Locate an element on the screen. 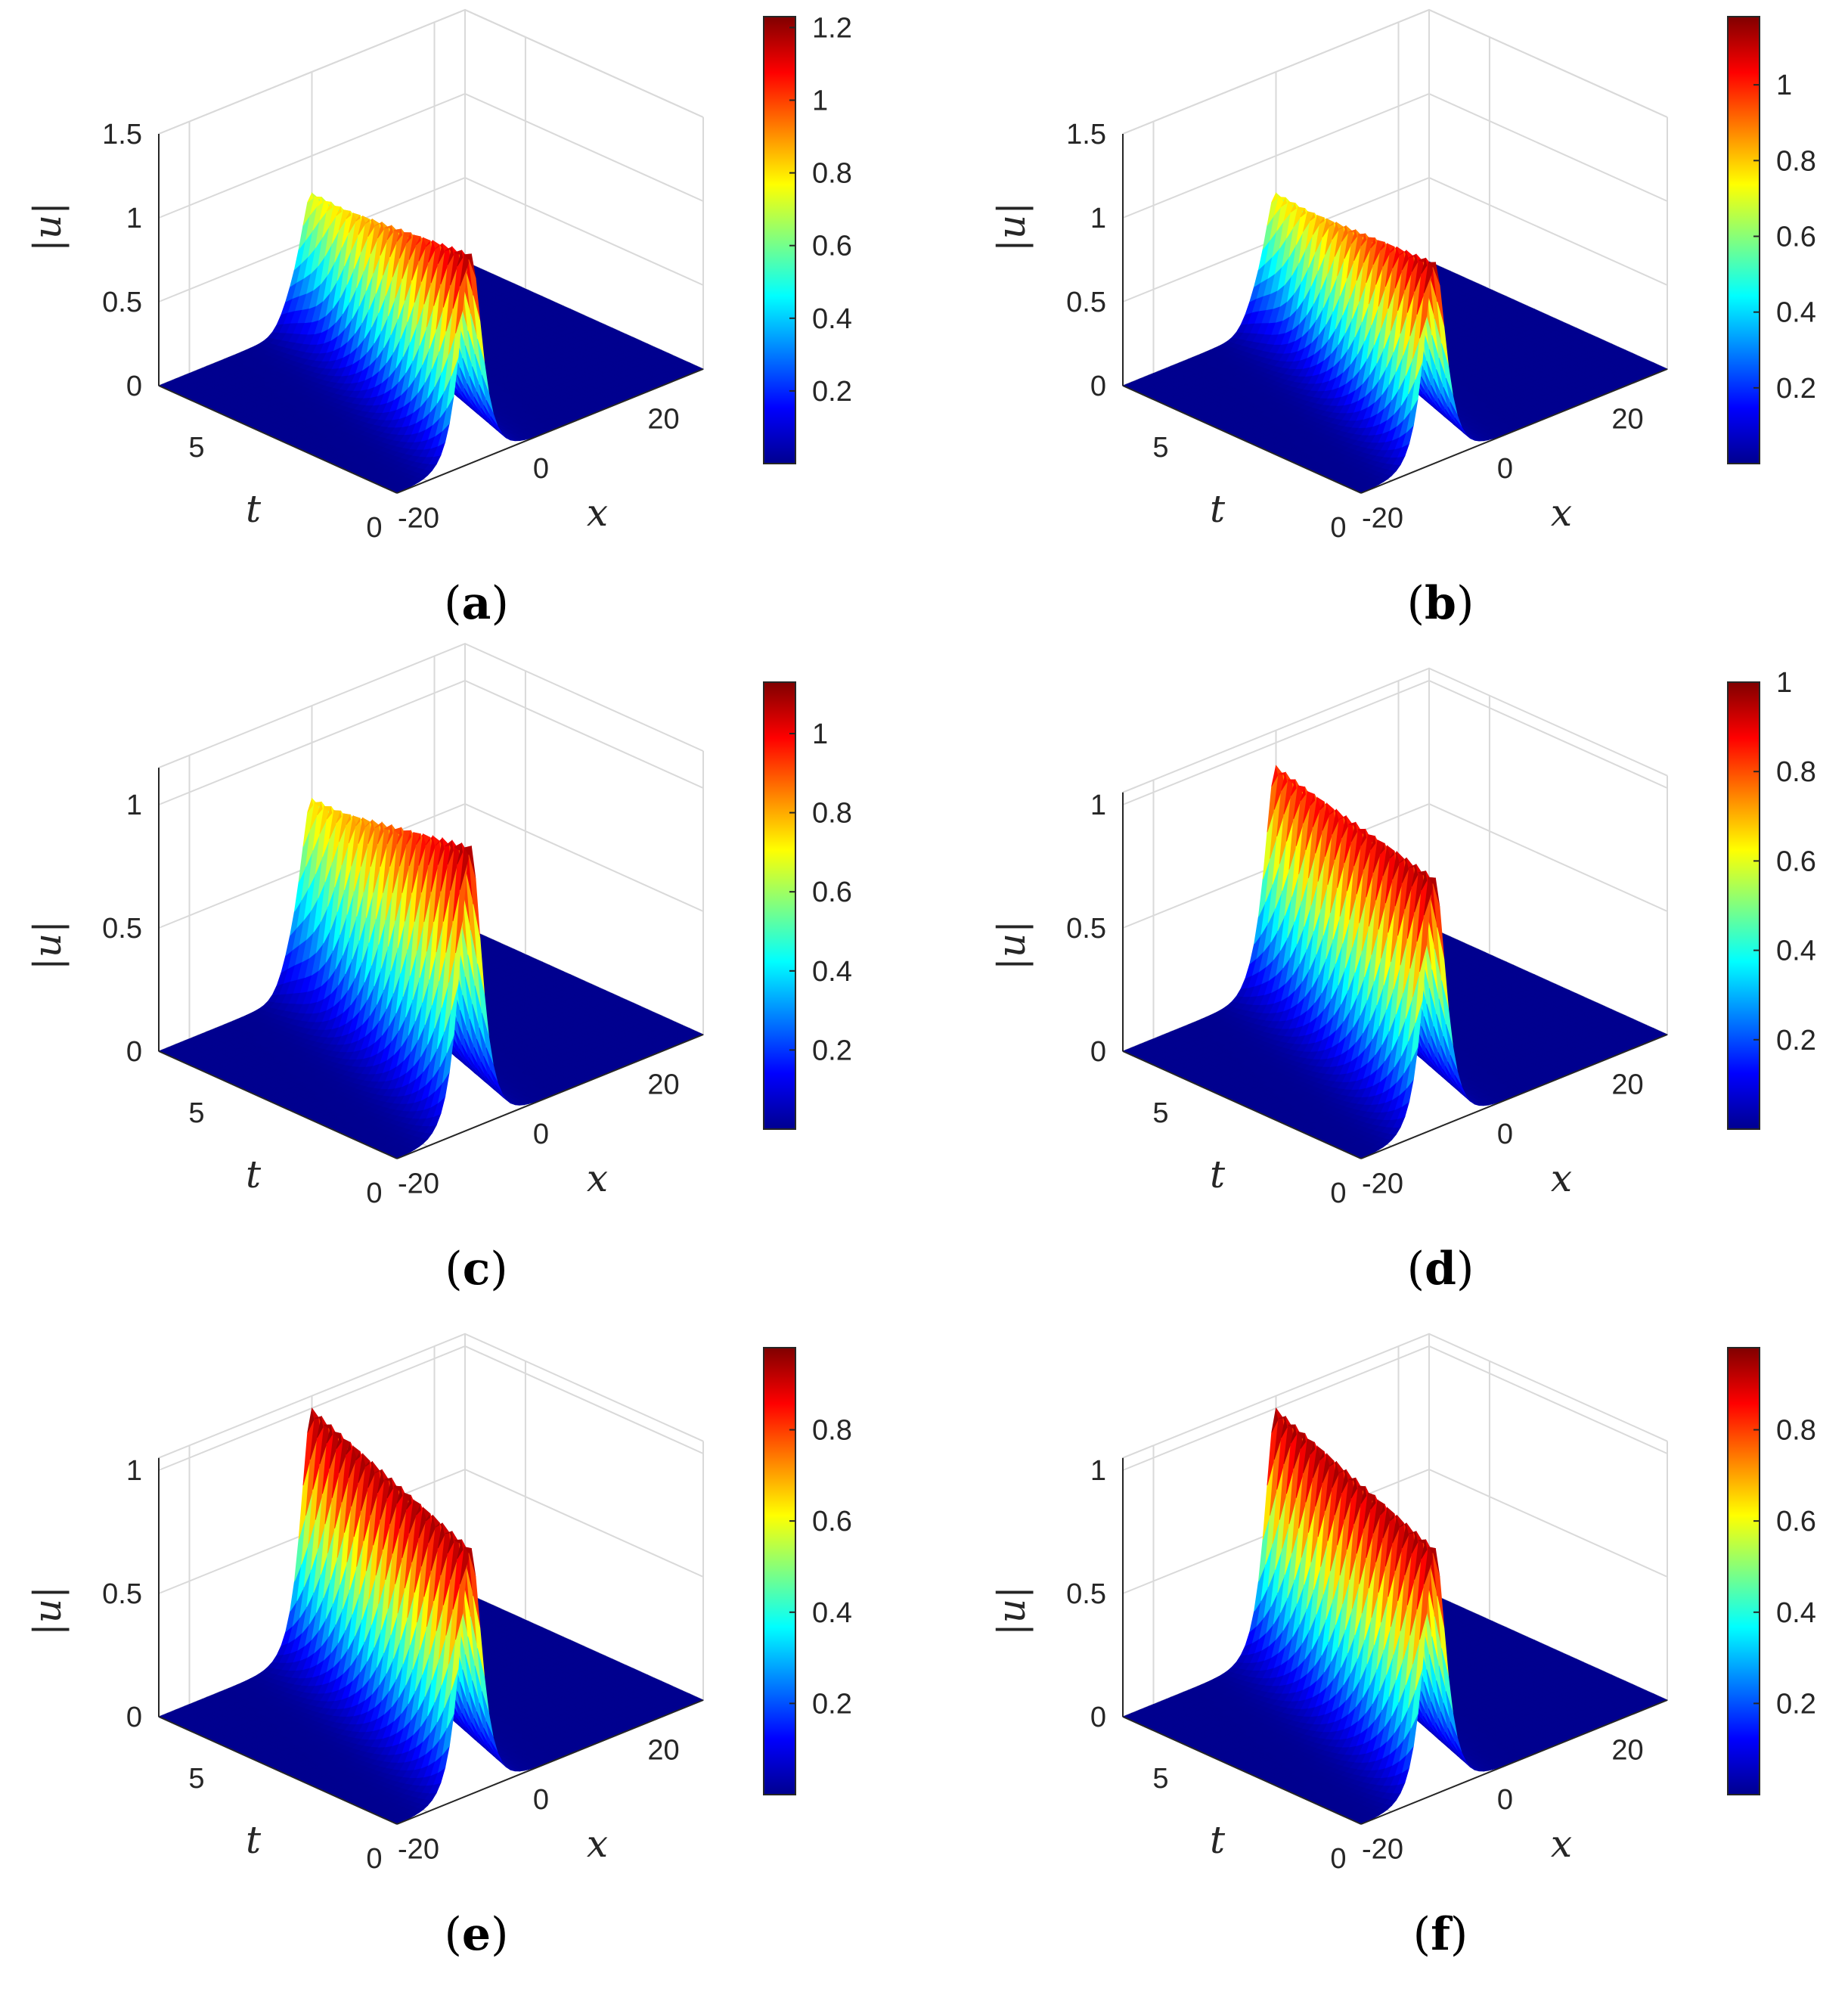 This screenshot has height=1989, width=1848. panel-caption-letter: b is located at coordinates (1440, 603).